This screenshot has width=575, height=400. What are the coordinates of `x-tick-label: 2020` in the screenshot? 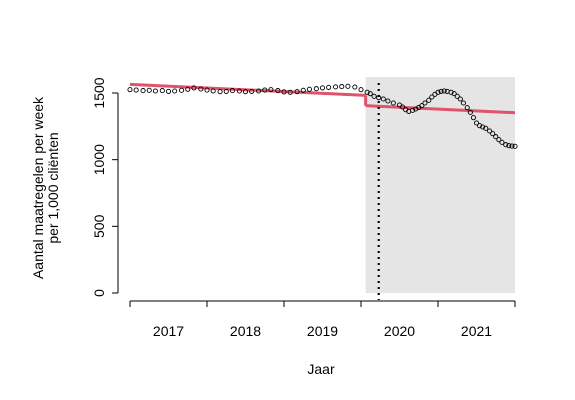 It's located at (399, 331).